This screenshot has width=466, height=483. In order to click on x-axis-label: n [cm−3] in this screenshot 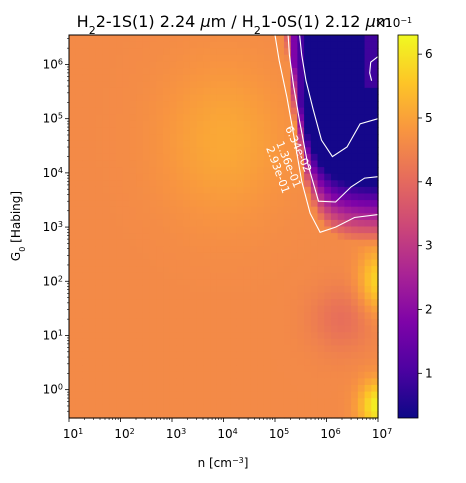, I will do `click(223, 463)`.